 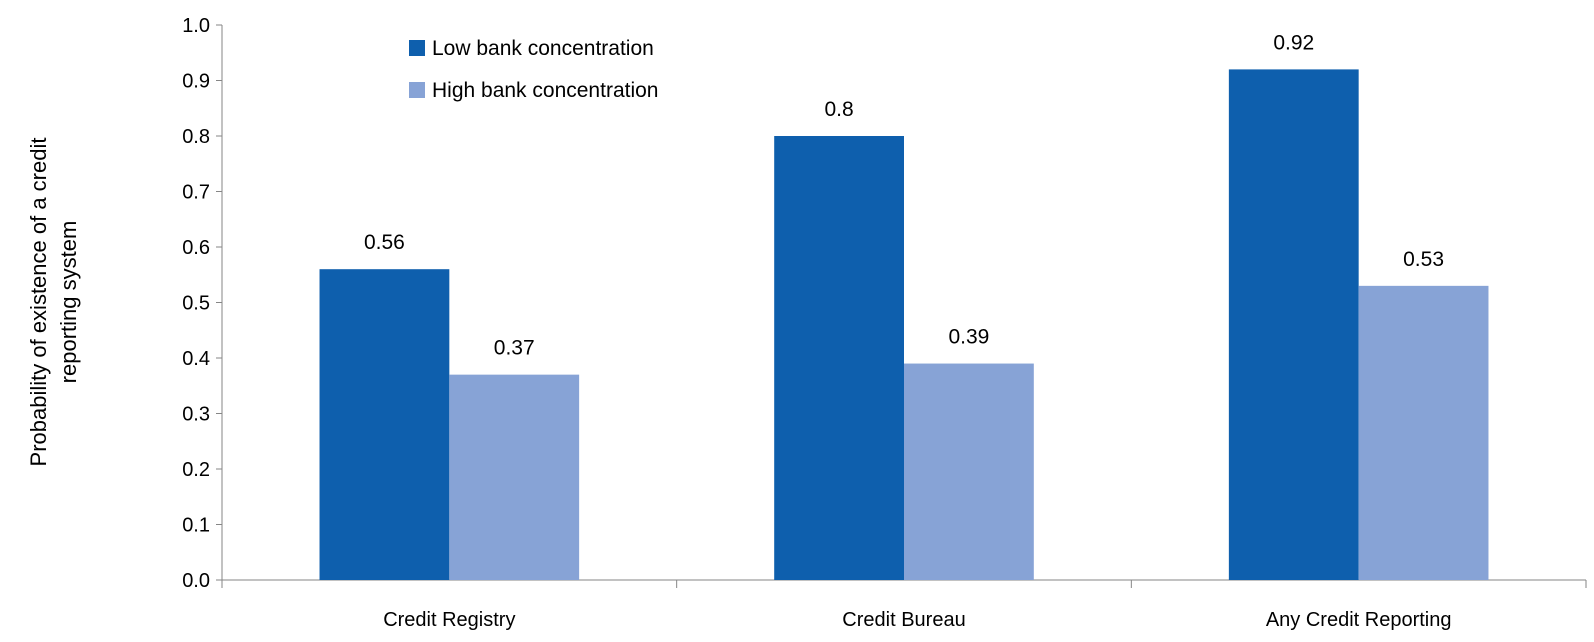 I want to click on x-category-label: Any Credit Reporting, so click(x=1359, y=620).